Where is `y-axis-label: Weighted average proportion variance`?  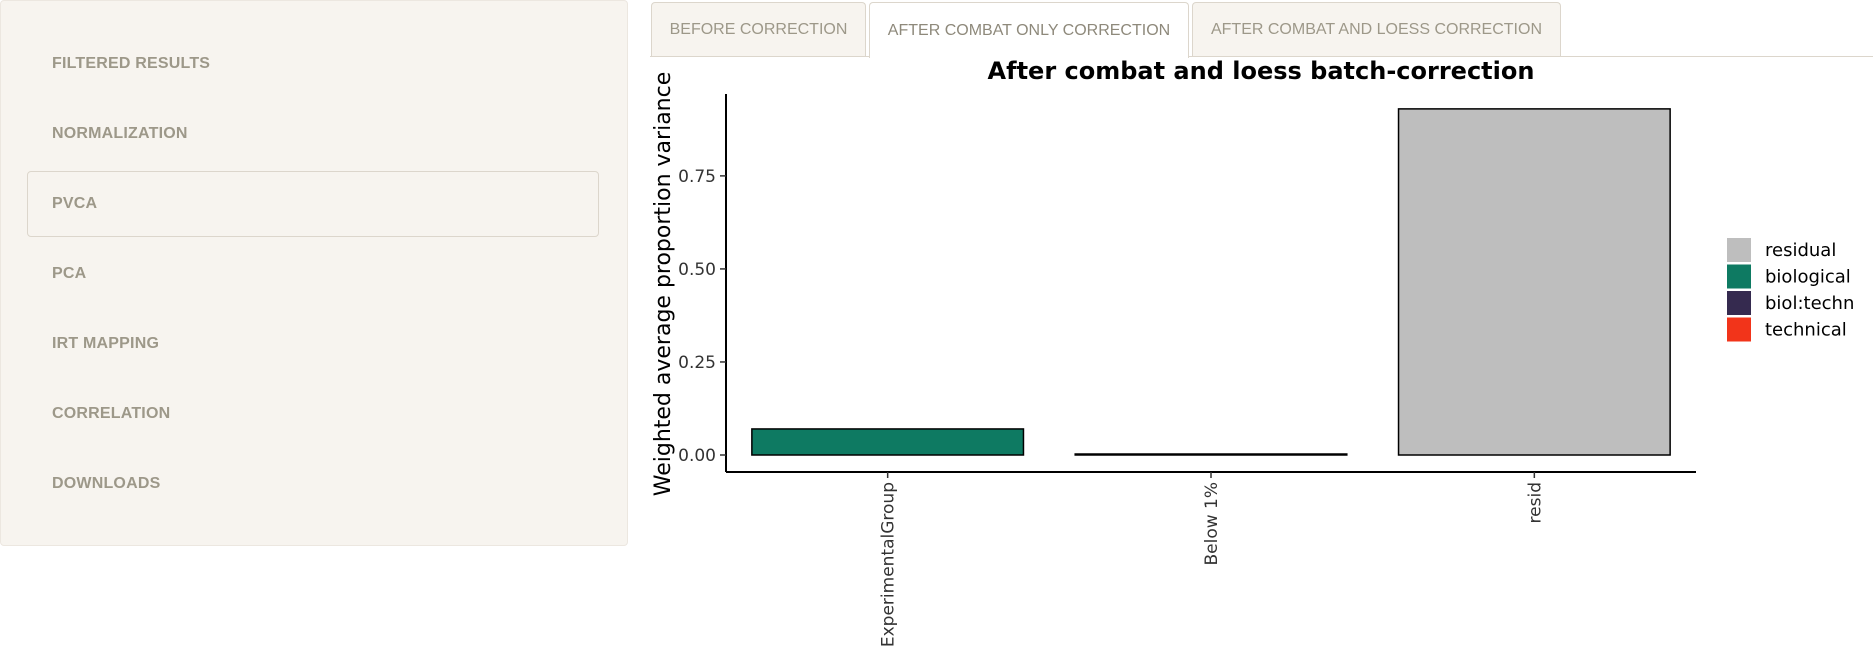
y-axis-label: Weighted average proportion variance is located at coordinates (663, 284).